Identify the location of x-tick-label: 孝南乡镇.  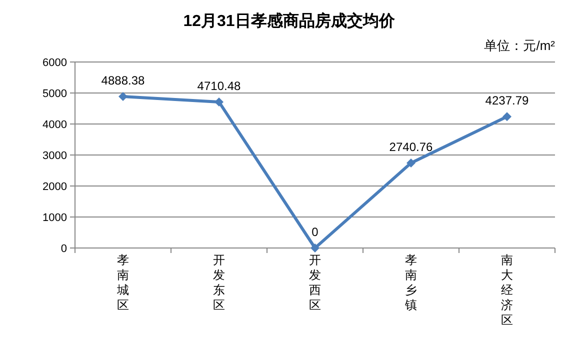
(410, 282).